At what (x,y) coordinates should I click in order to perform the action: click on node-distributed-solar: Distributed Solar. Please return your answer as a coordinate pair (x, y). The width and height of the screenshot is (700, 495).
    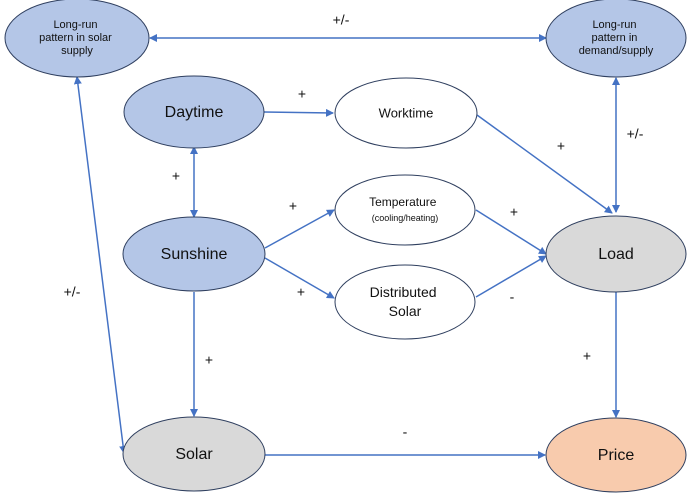
    Looking at the image, I should click on (405, 302).